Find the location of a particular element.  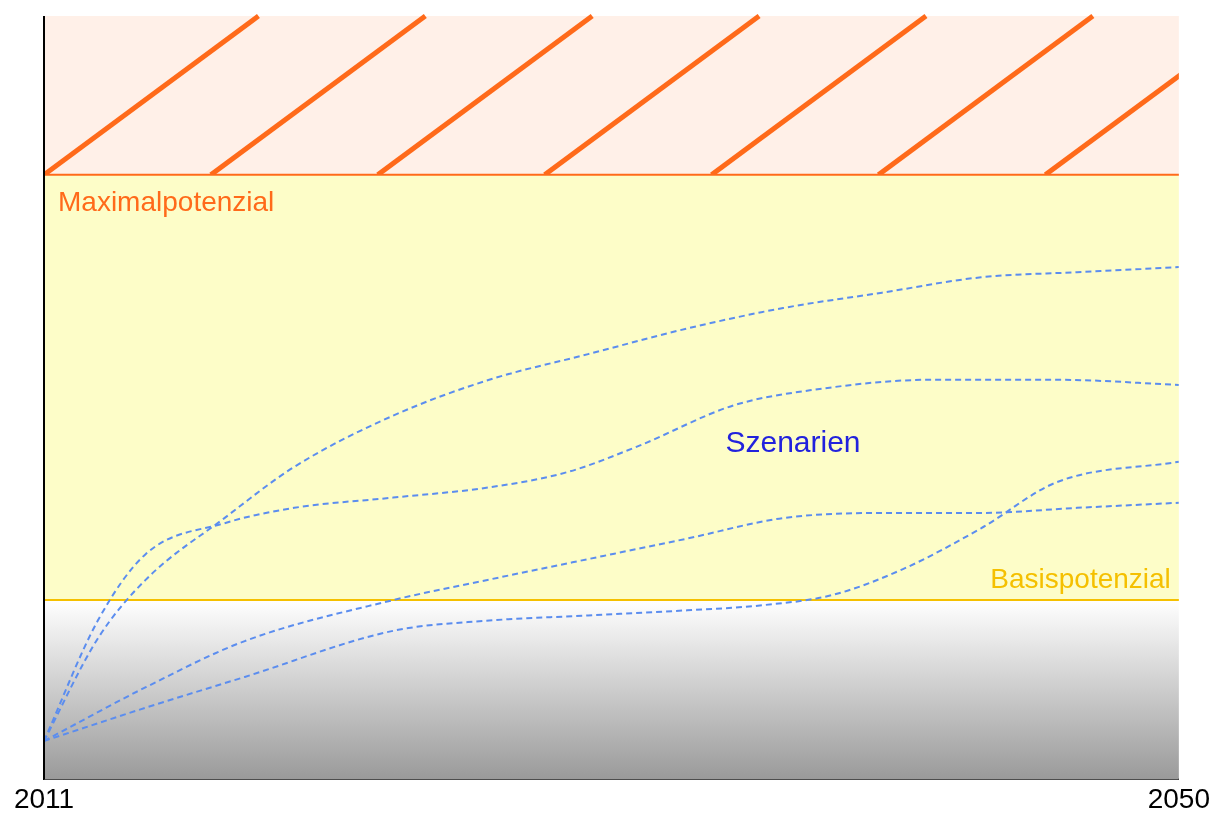

x-tick-label: 2050 is located at coordinates (1178, 798).